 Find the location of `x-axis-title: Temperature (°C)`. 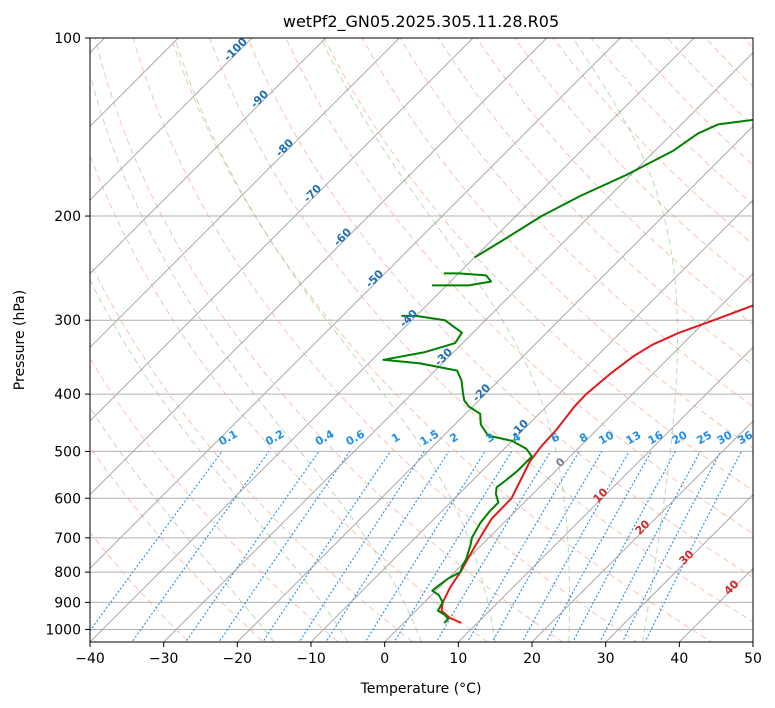

x-axis-title: Temperature (°C) is located at coordinates (421, 689).